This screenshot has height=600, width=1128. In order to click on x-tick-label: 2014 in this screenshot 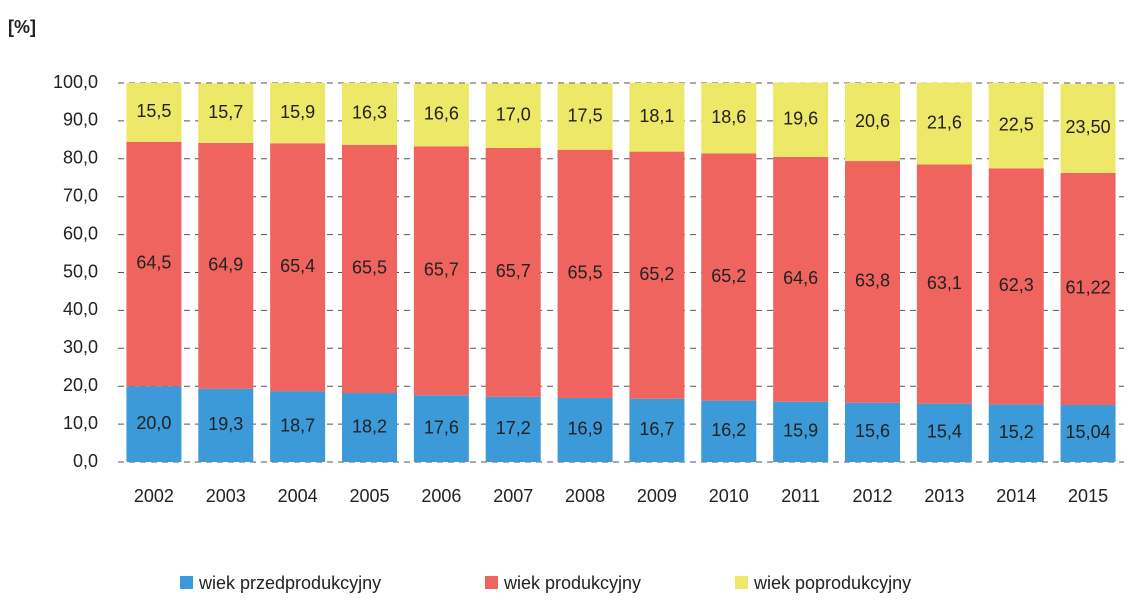, I will do `click(1016, 496)`.